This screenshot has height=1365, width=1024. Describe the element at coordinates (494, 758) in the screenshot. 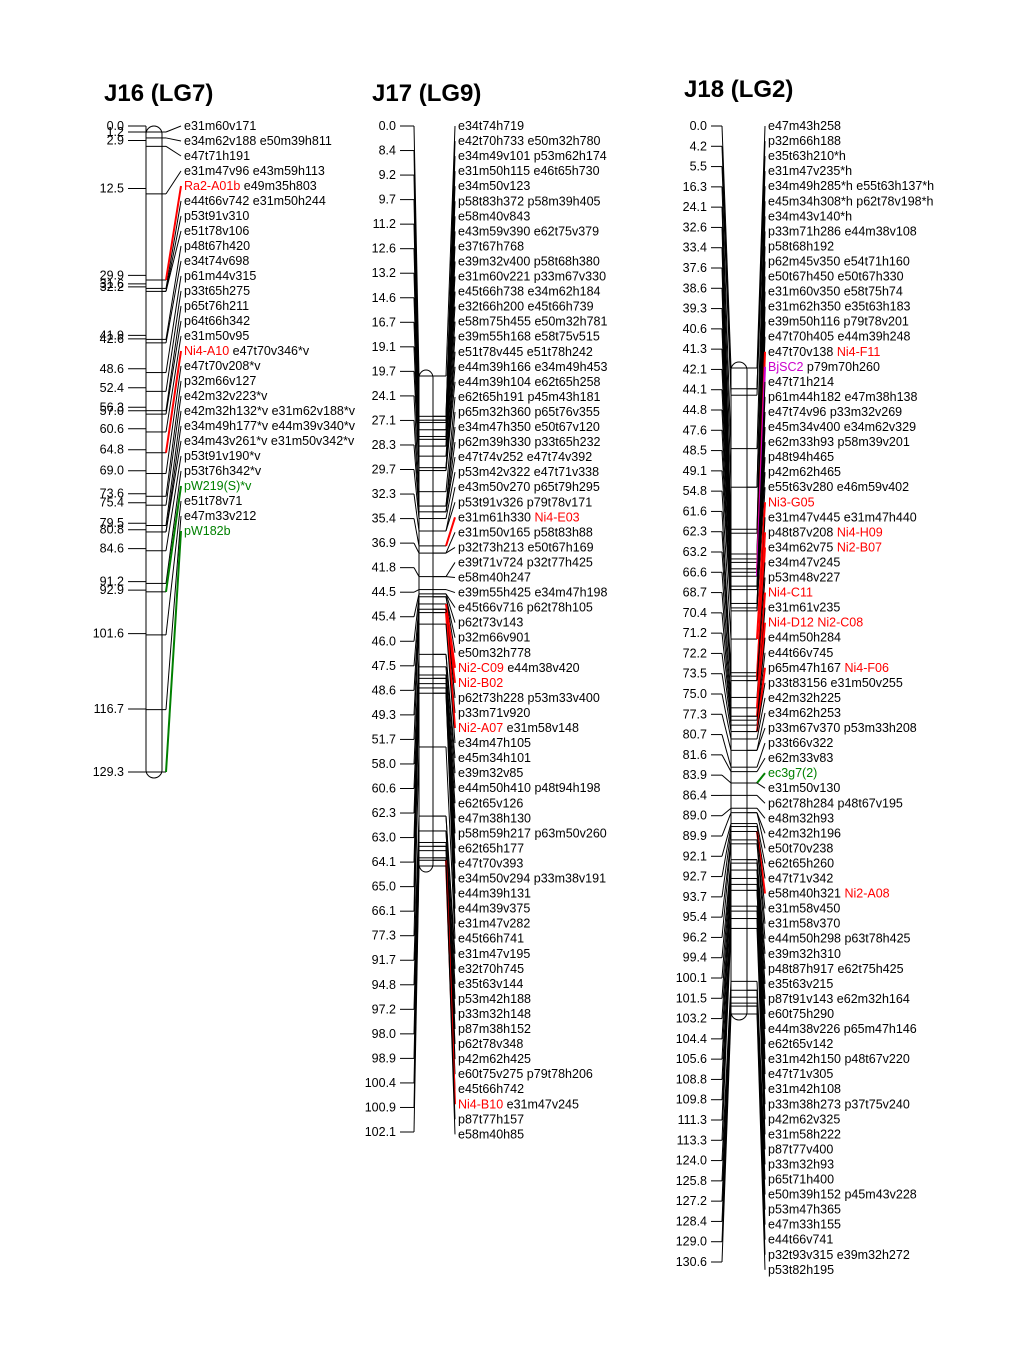

I see `marker-name: e45m34h101` at that location.